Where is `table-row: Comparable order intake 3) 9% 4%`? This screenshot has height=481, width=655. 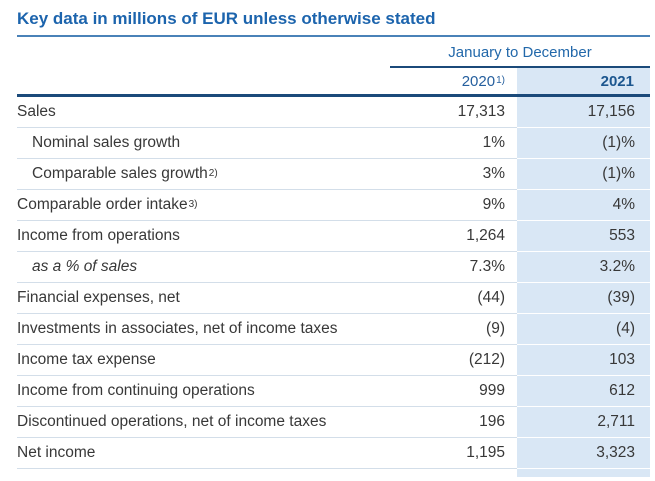
table-row: Comparable order intake 3) 9% 4% is located at coordinates (333, 205).